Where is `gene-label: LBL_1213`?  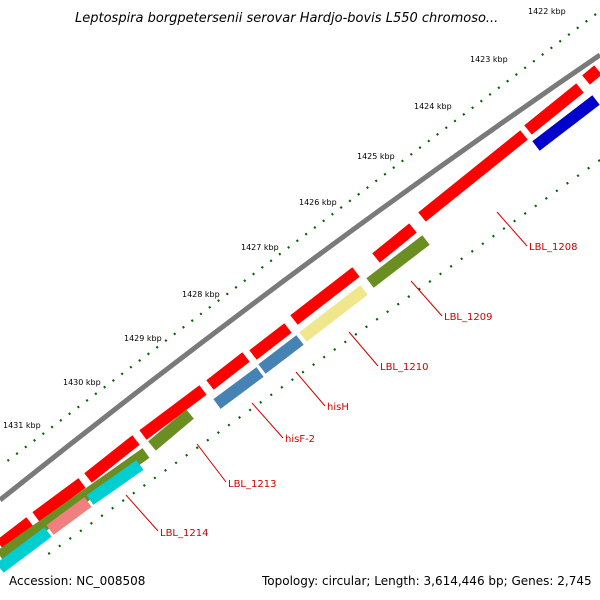 gene-label: LBL_1213 is located at coordinates (252, 484).